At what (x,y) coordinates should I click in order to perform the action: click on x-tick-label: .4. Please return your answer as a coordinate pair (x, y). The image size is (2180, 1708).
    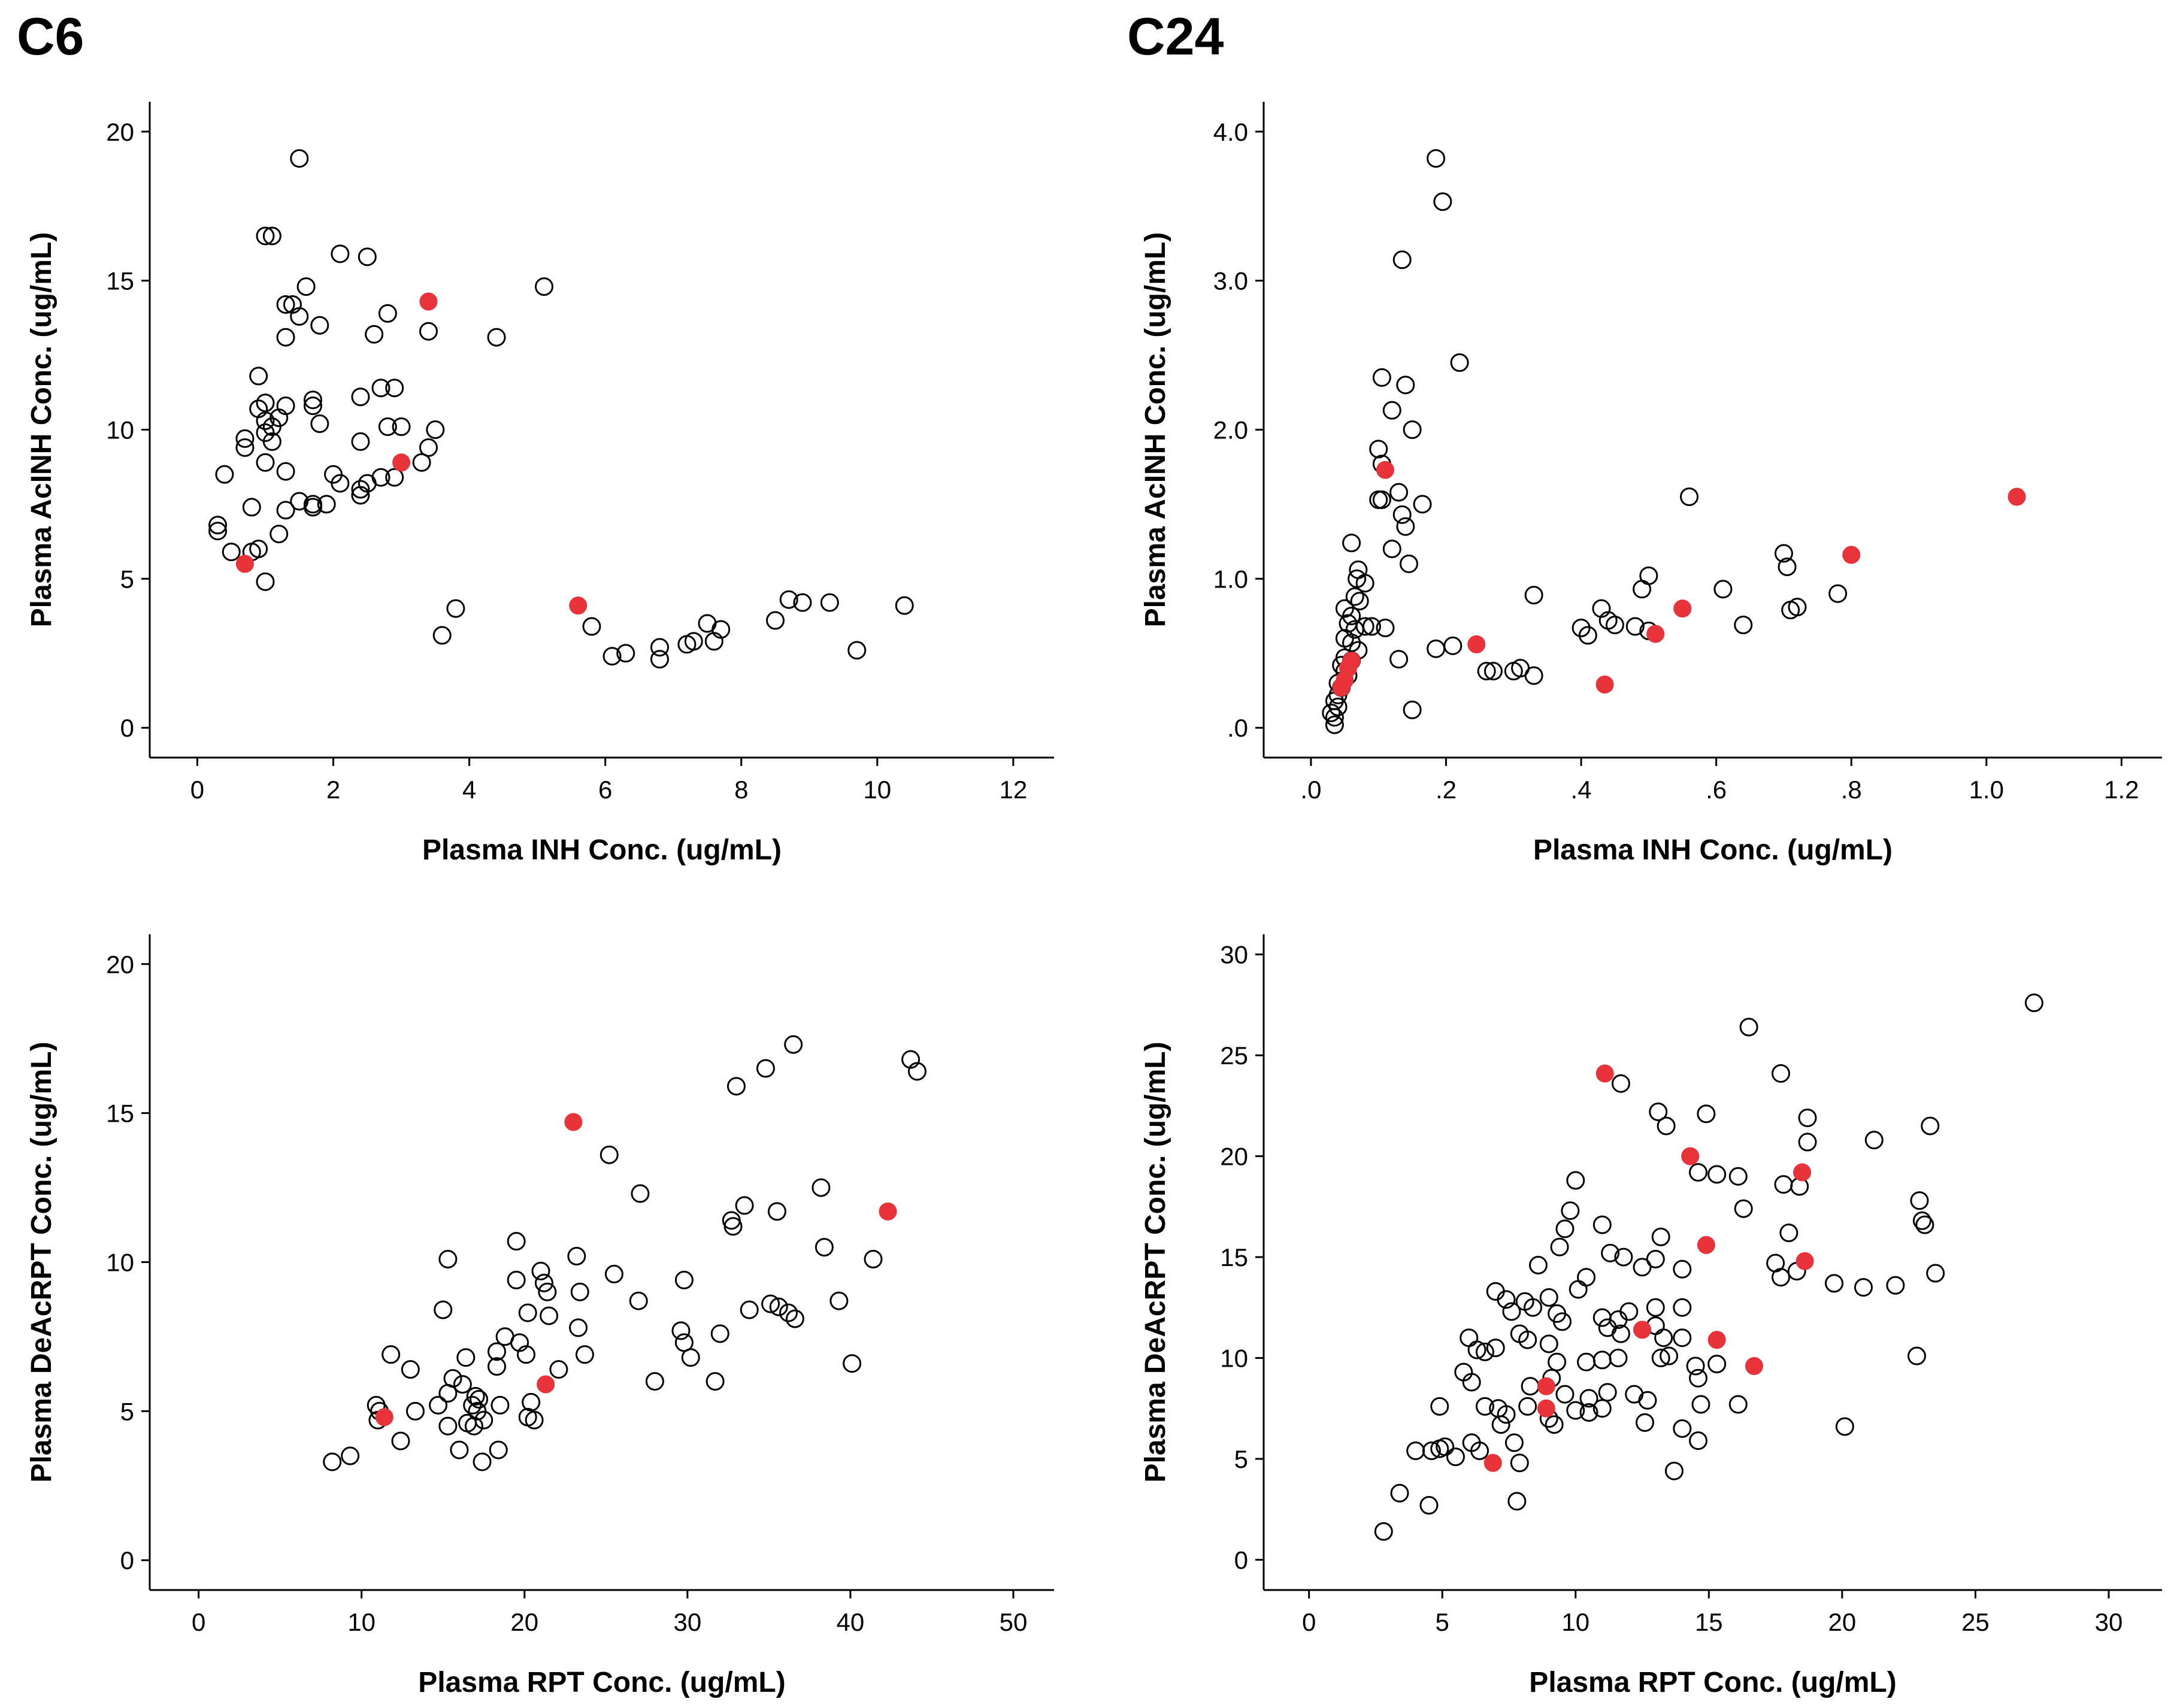
    Looking at the image, I should click on (1581, 790).